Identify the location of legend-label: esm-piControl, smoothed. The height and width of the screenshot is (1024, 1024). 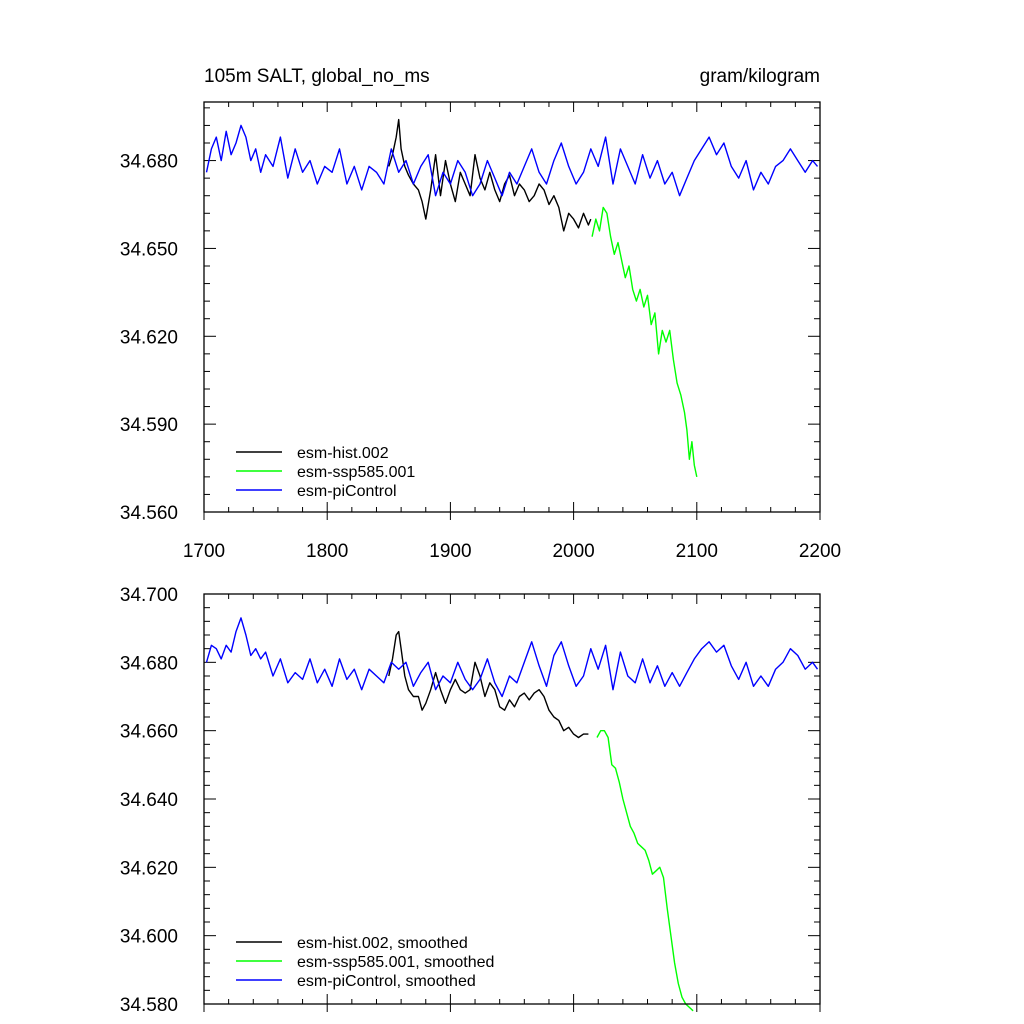
(386, 981).